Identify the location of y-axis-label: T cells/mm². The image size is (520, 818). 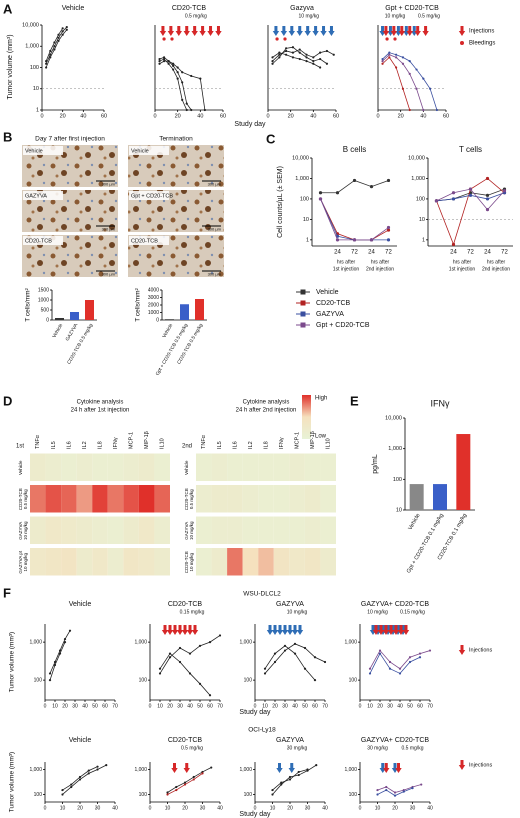
(28, 304).